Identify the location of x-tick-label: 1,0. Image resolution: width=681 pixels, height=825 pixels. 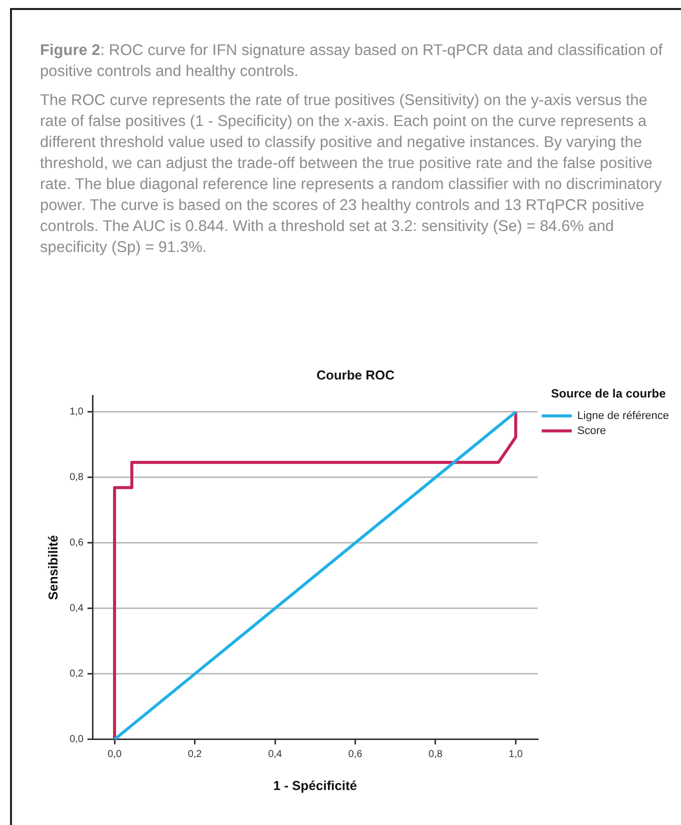
(516, 754).